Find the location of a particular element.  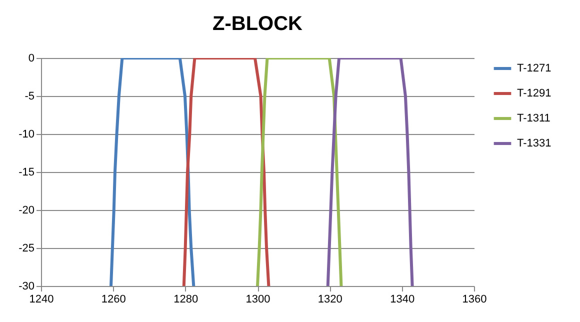

legend-label: T-1331 is located at coordinates (534, 144).